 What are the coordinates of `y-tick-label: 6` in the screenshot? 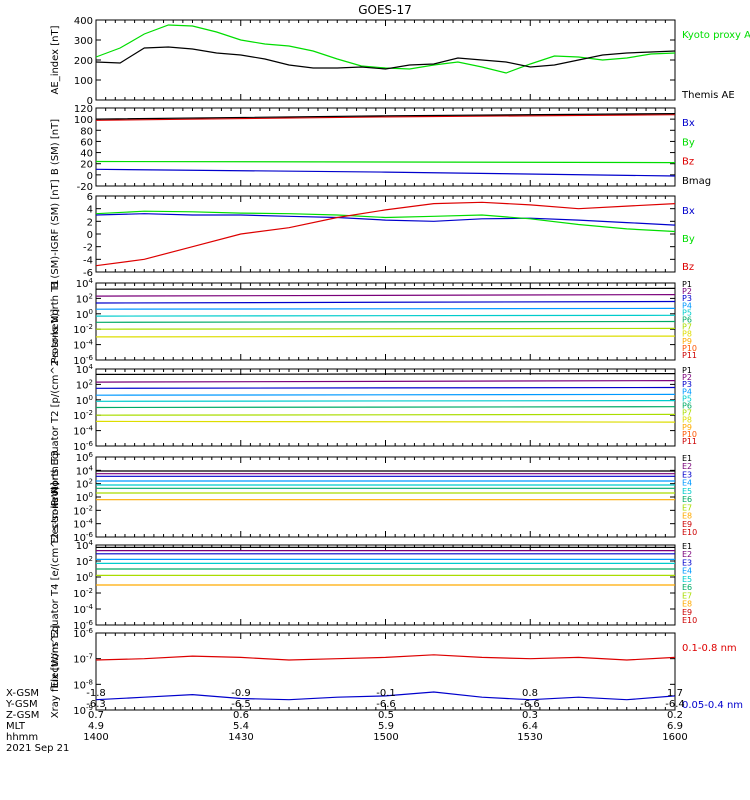 It's located at (90, 197).